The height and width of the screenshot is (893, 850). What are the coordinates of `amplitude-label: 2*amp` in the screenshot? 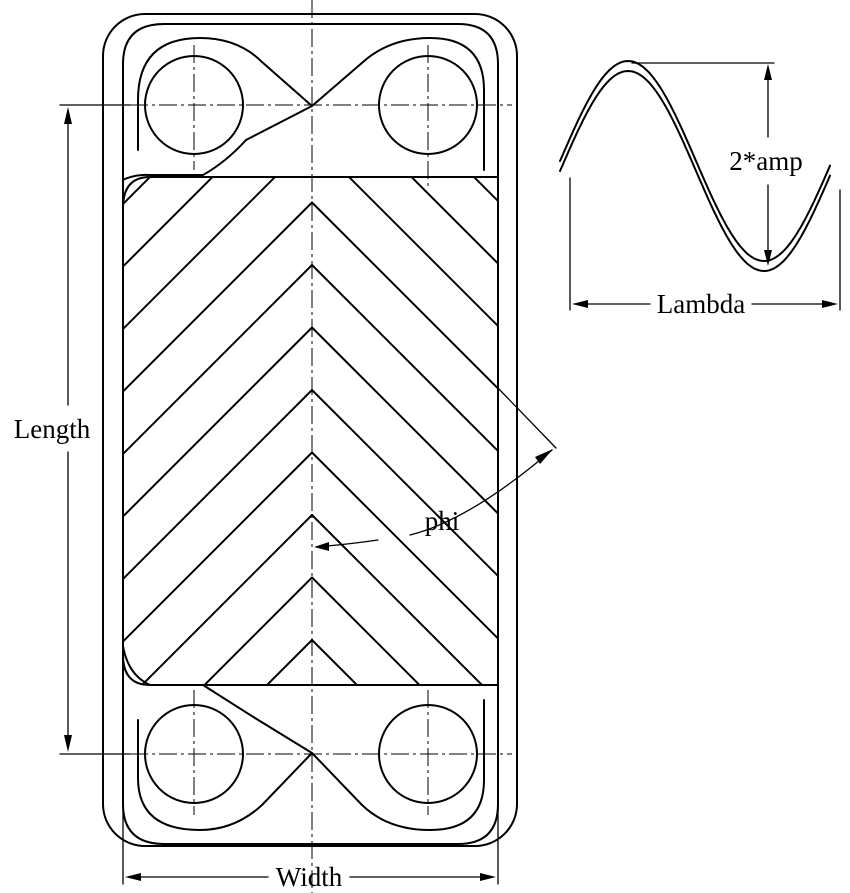 It's located at (766, 161).